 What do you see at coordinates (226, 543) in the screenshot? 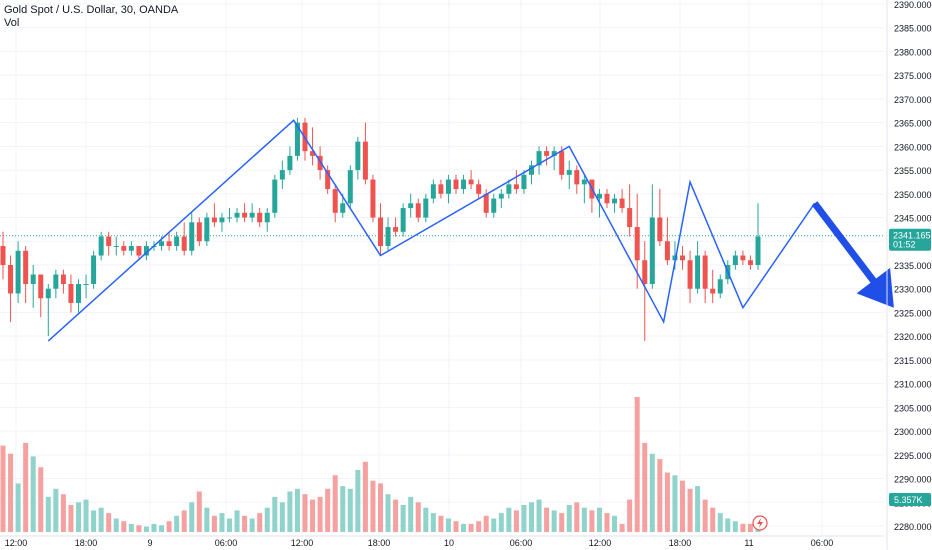
I see `time-tick-label: 06:00` at bounding box center [226, 543].